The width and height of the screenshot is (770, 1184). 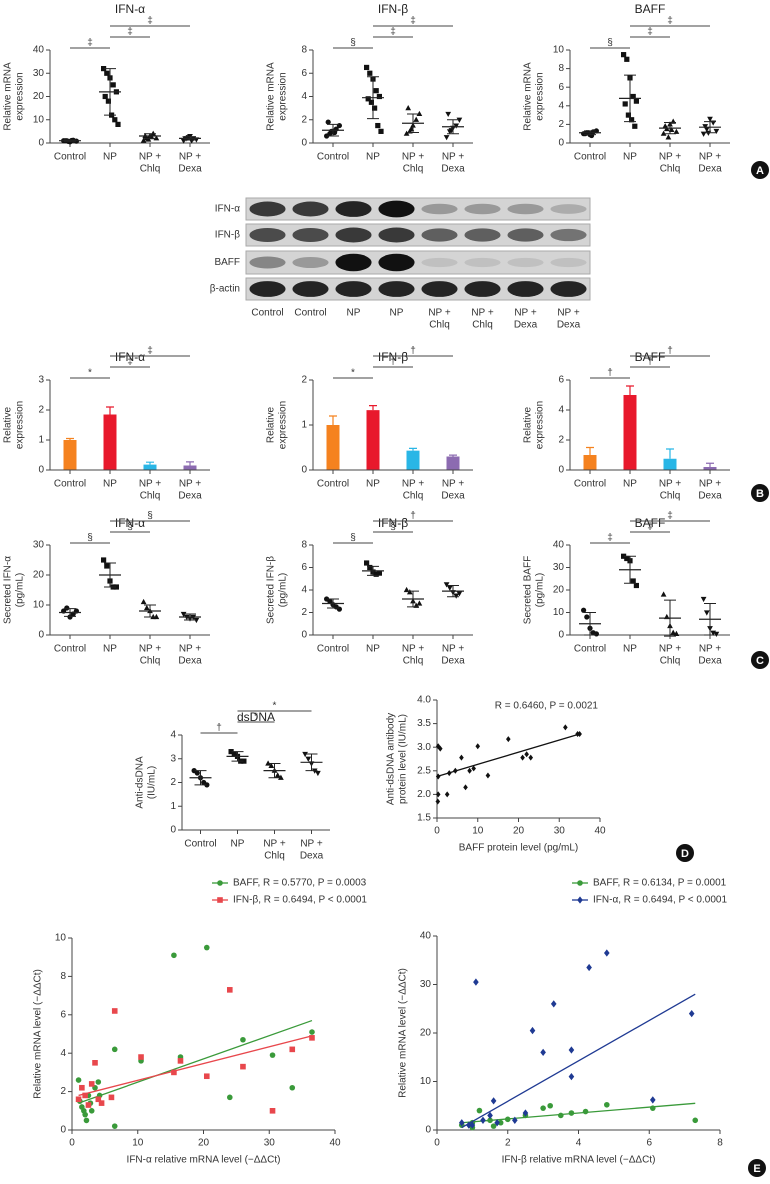 I want to click on blot-lane-label: NP, so click(x=397, y=313).